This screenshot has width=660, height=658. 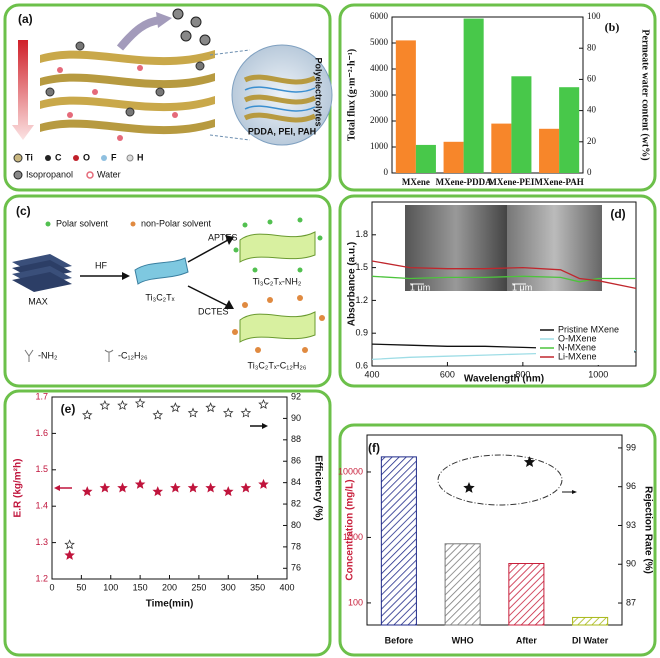 What do you see at coordinates (296, 396) in the screenshot?
I see `y2-tick-label: 92` at bounding box center [296, 396].